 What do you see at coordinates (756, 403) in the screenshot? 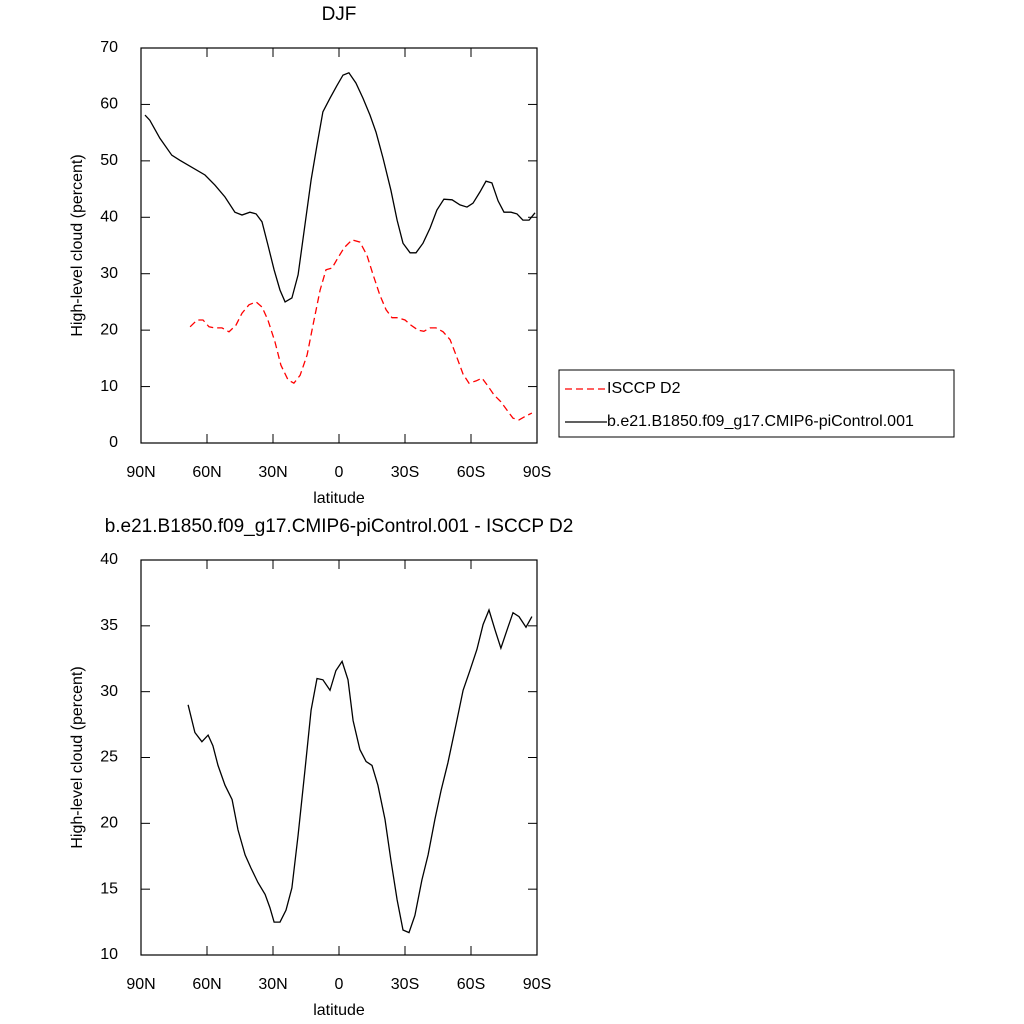
I see `legend-box` at bounding box center [756, 403].